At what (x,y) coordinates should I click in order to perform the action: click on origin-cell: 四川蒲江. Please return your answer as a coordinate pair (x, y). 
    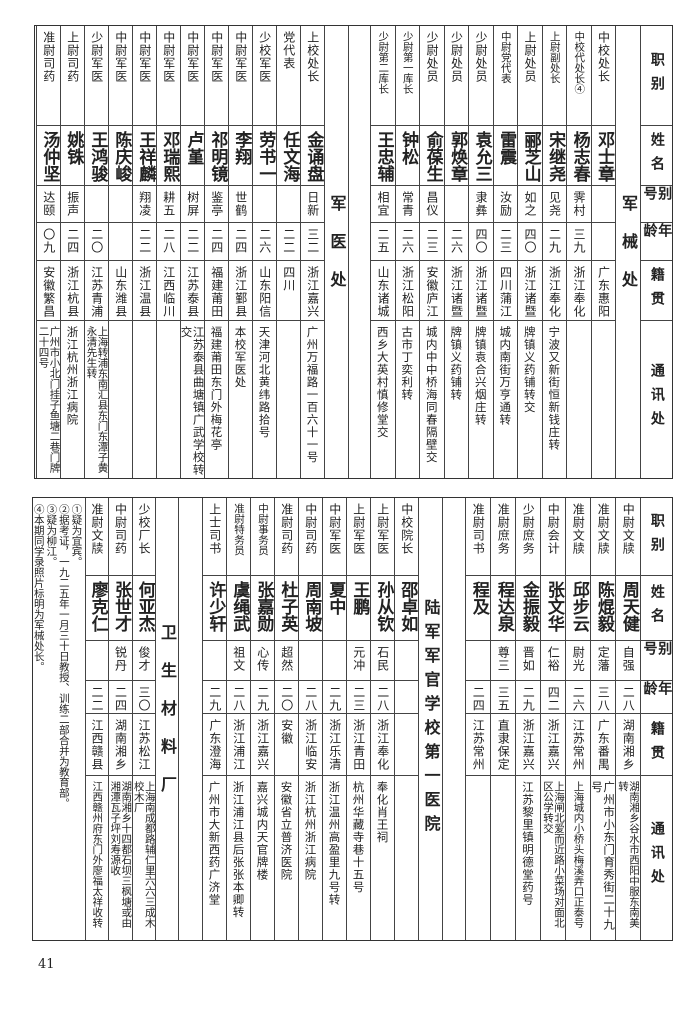
    Looking at the image, I should click on (505, 291).